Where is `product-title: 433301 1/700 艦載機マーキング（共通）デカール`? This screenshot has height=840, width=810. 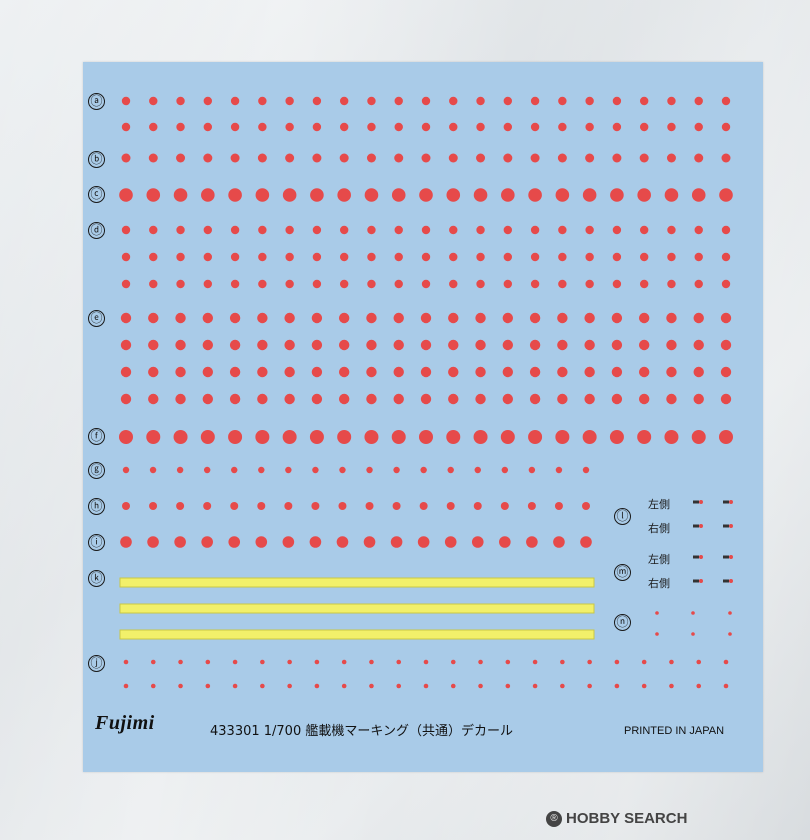
product-title: 433301 1/700 艦載機マーキング（共通）デカール is located at coordinates (361, 731).